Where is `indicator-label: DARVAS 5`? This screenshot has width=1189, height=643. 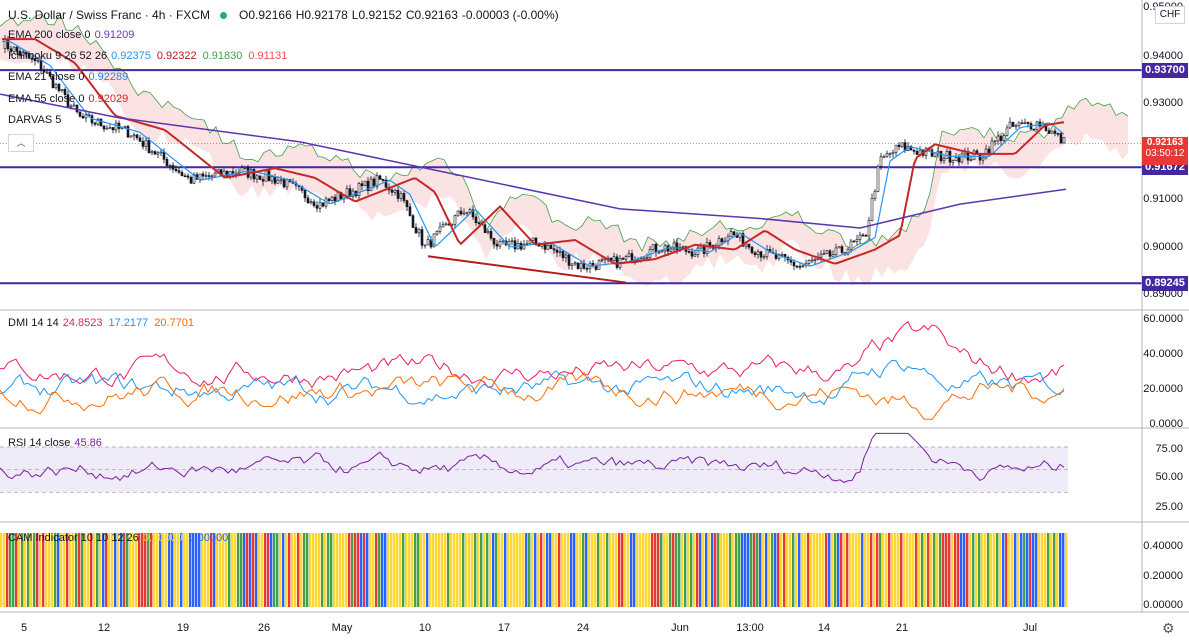
indicator-label: DARVAS 5 is located at coordinates (35, 120).